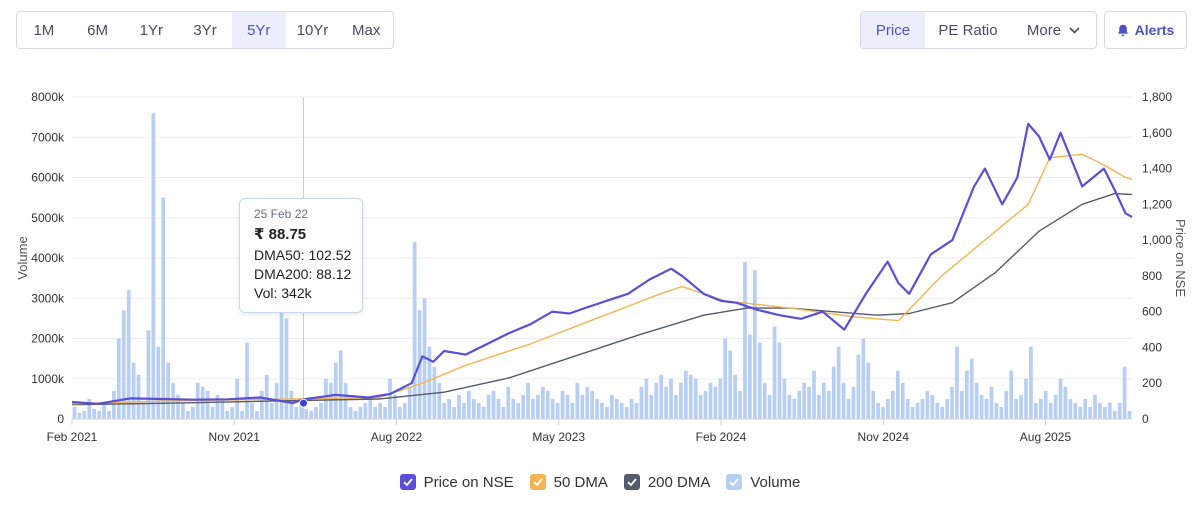 Image resolution: width=1200 pixels, height=531 pixels. Describe the element at coordinates (558, 437) in the screenshot. I see `x-tick-label: May 2023` at that location.